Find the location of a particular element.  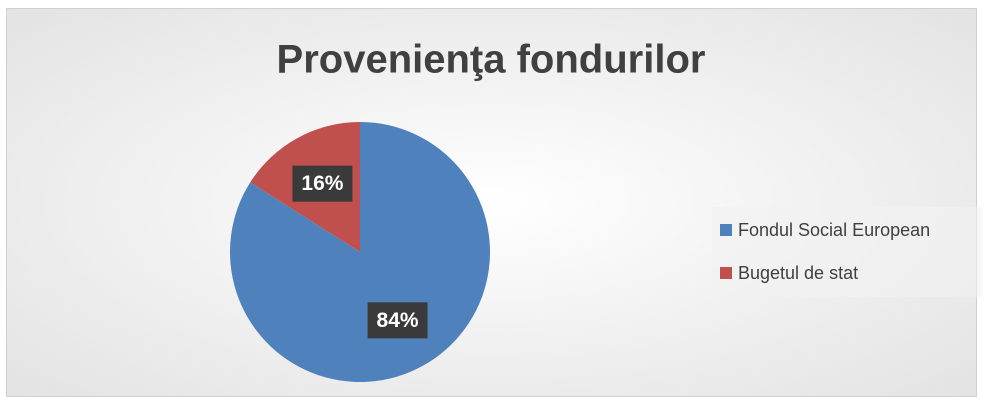

data-label: 84% is located at coordinates (398, 320).